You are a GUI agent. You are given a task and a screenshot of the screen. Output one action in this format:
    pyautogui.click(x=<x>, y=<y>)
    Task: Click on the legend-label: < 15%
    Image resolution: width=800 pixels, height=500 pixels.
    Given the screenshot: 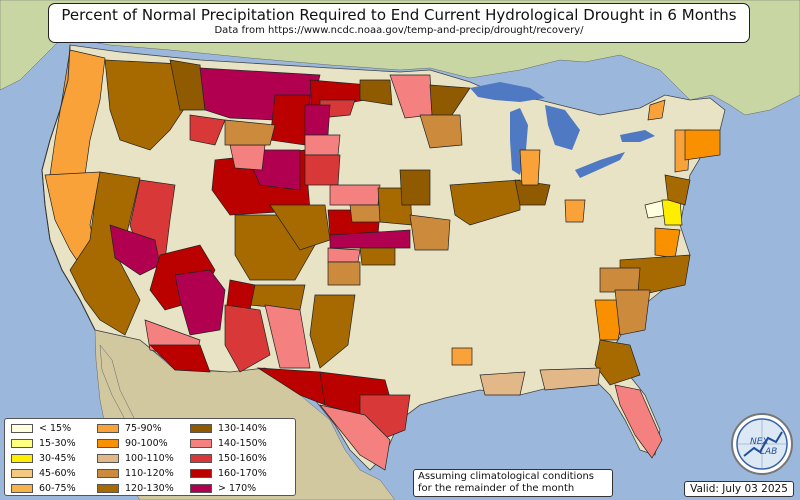 What is the action you would take?
    pyautogui.click(x=55, y=428)
    